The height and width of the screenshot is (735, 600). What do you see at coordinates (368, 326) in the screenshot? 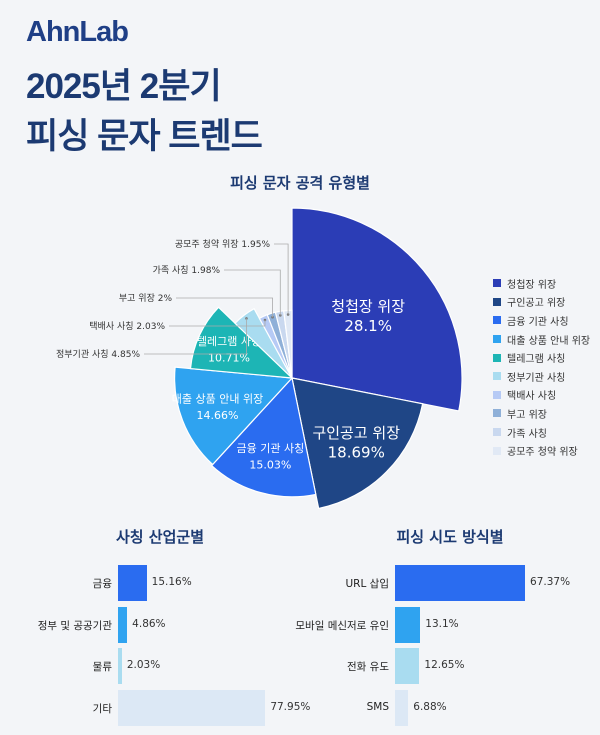
I see `pie-slice-label: 28.1%` at bounding box center [368, 326].